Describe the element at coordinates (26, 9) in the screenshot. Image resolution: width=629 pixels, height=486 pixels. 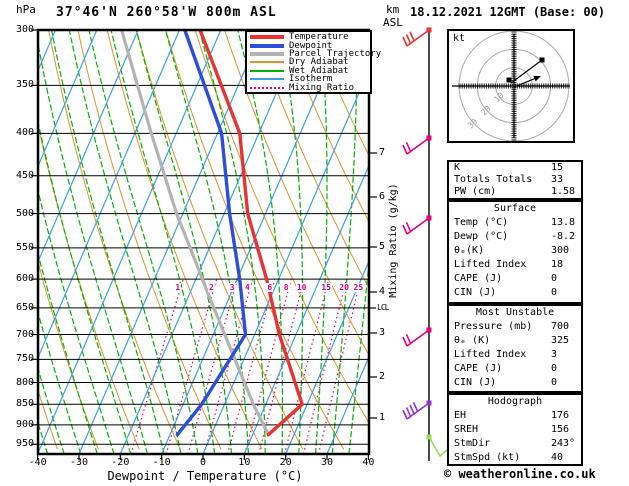
I see `pressure-axis-unit: hPa` at that location.